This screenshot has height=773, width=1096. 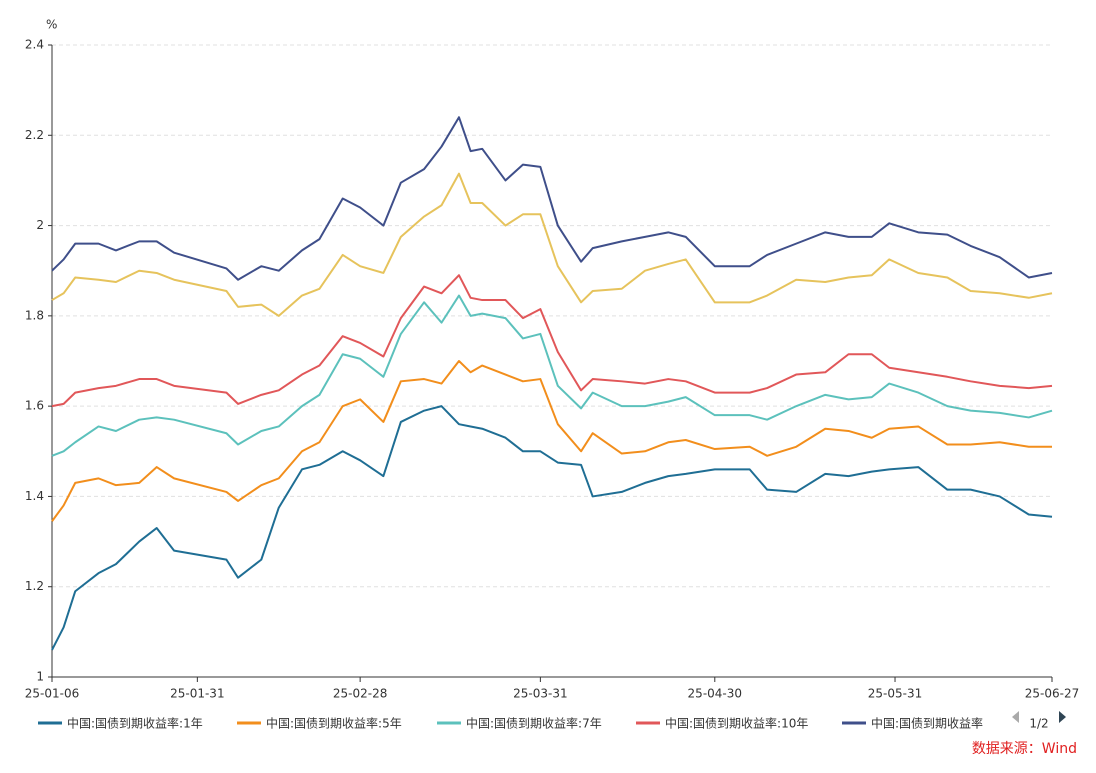 What do you see at coordinates (34, 135) in the screenshot?
I see `y-tick-label: 2.2` at bounding box center [34, 135].